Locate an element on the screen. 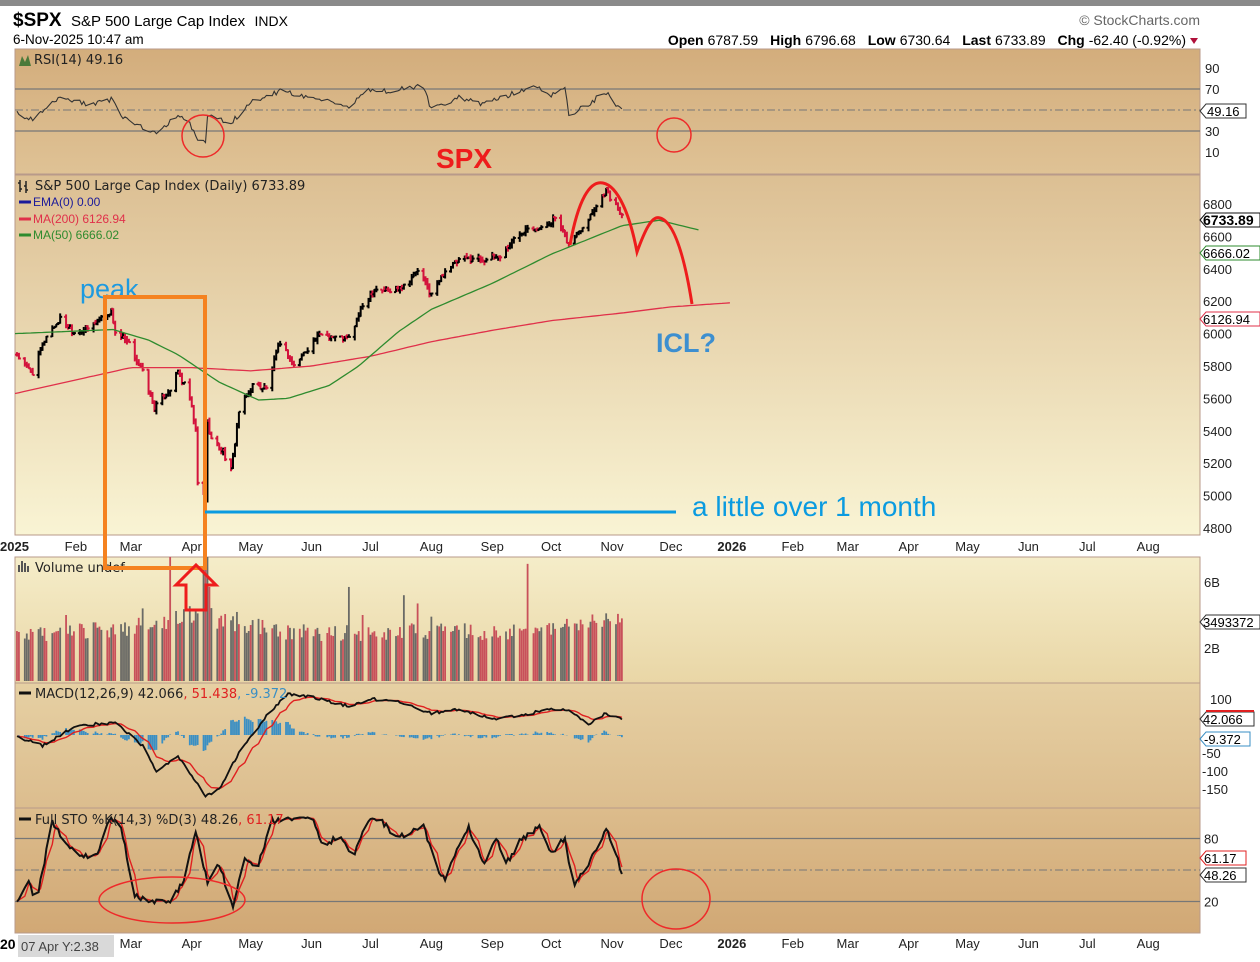 The image size is (1260, 962). bottom-date-axis-label: Jul is located at coordinates (1087, 943).